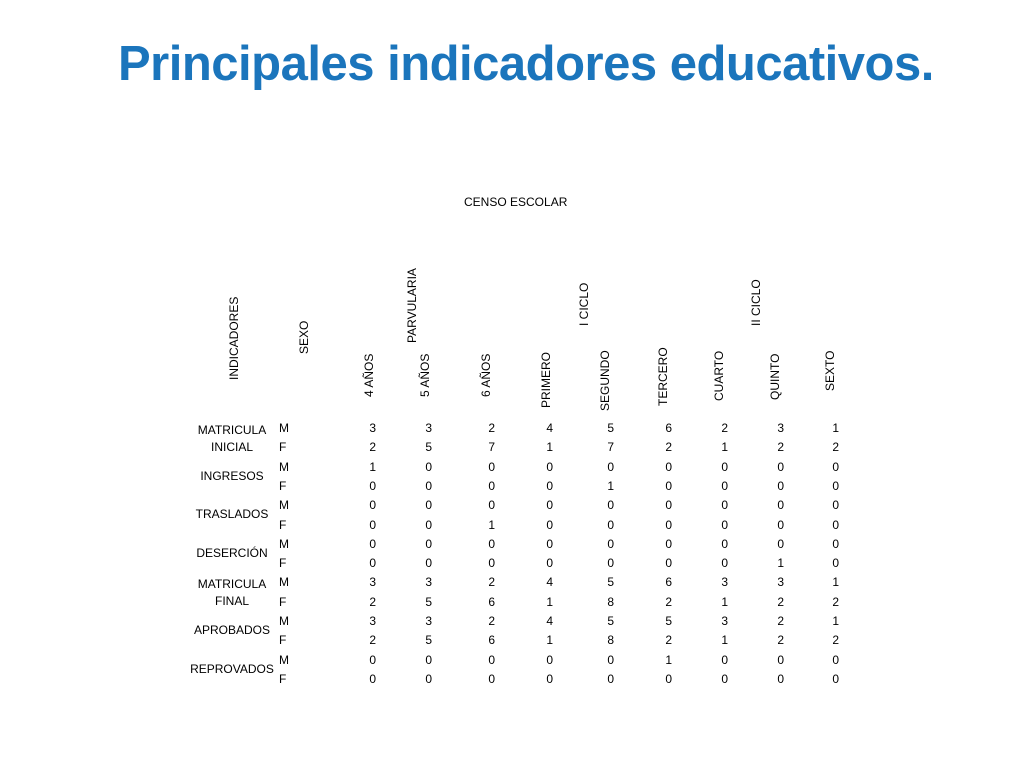 This screenshot has height=768, width=1024. I want to click on indicator-label-line: MATRICULA, so click(232, 430).